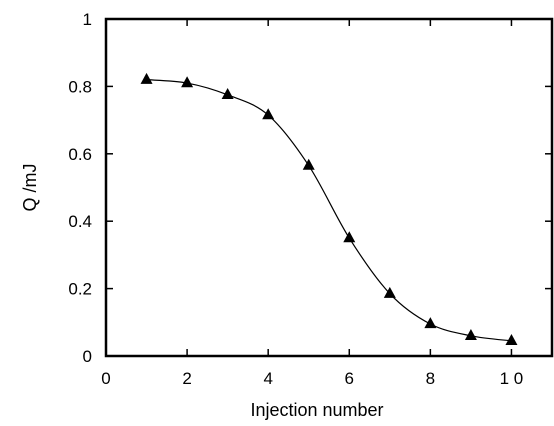 The height and width of the screenshot is (426, 554). What do you see at coordinates (316, 410) in the screenshot?
I see `x-axis-title: Injection number` at bounding box center [316, 410].